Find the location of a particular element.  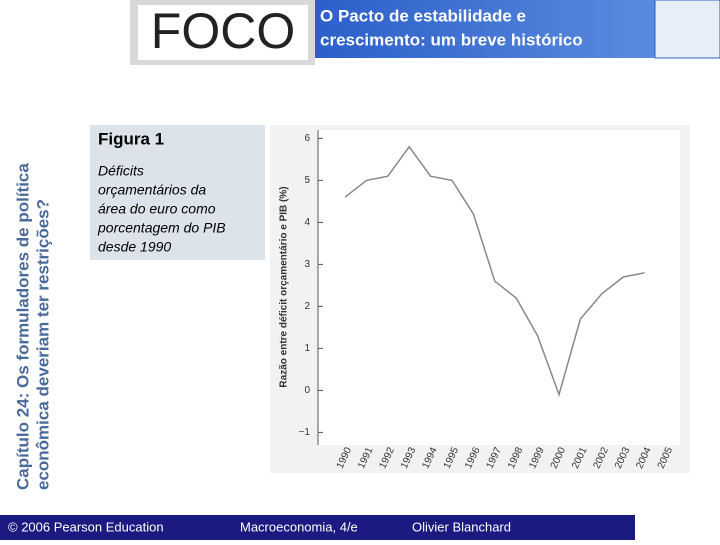

caption-box is located at coordinates (177, 192).